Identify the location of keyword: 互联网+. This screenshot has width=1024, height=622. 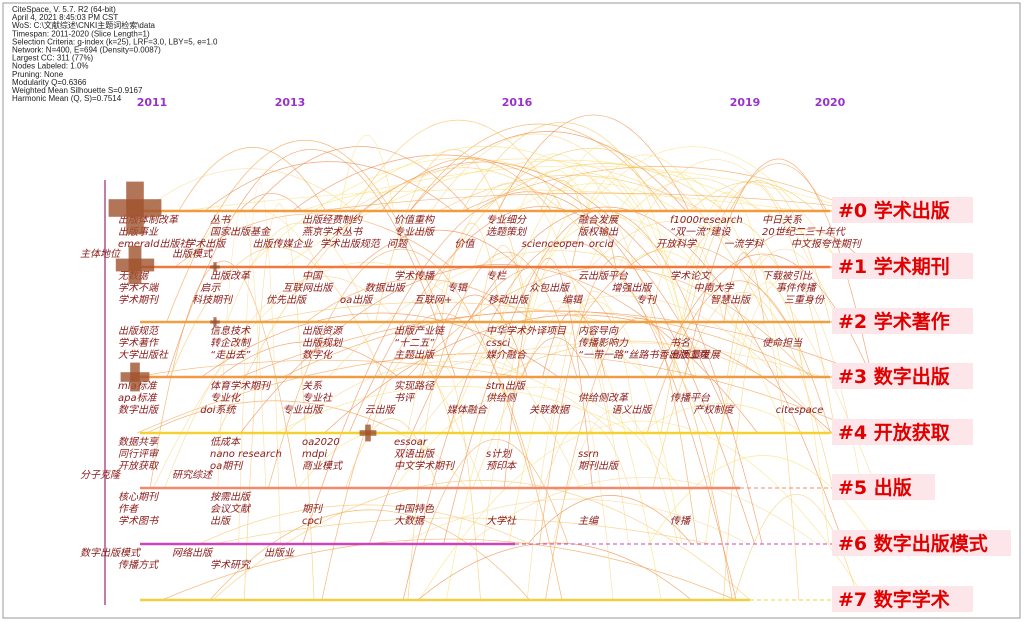
(433, 300).